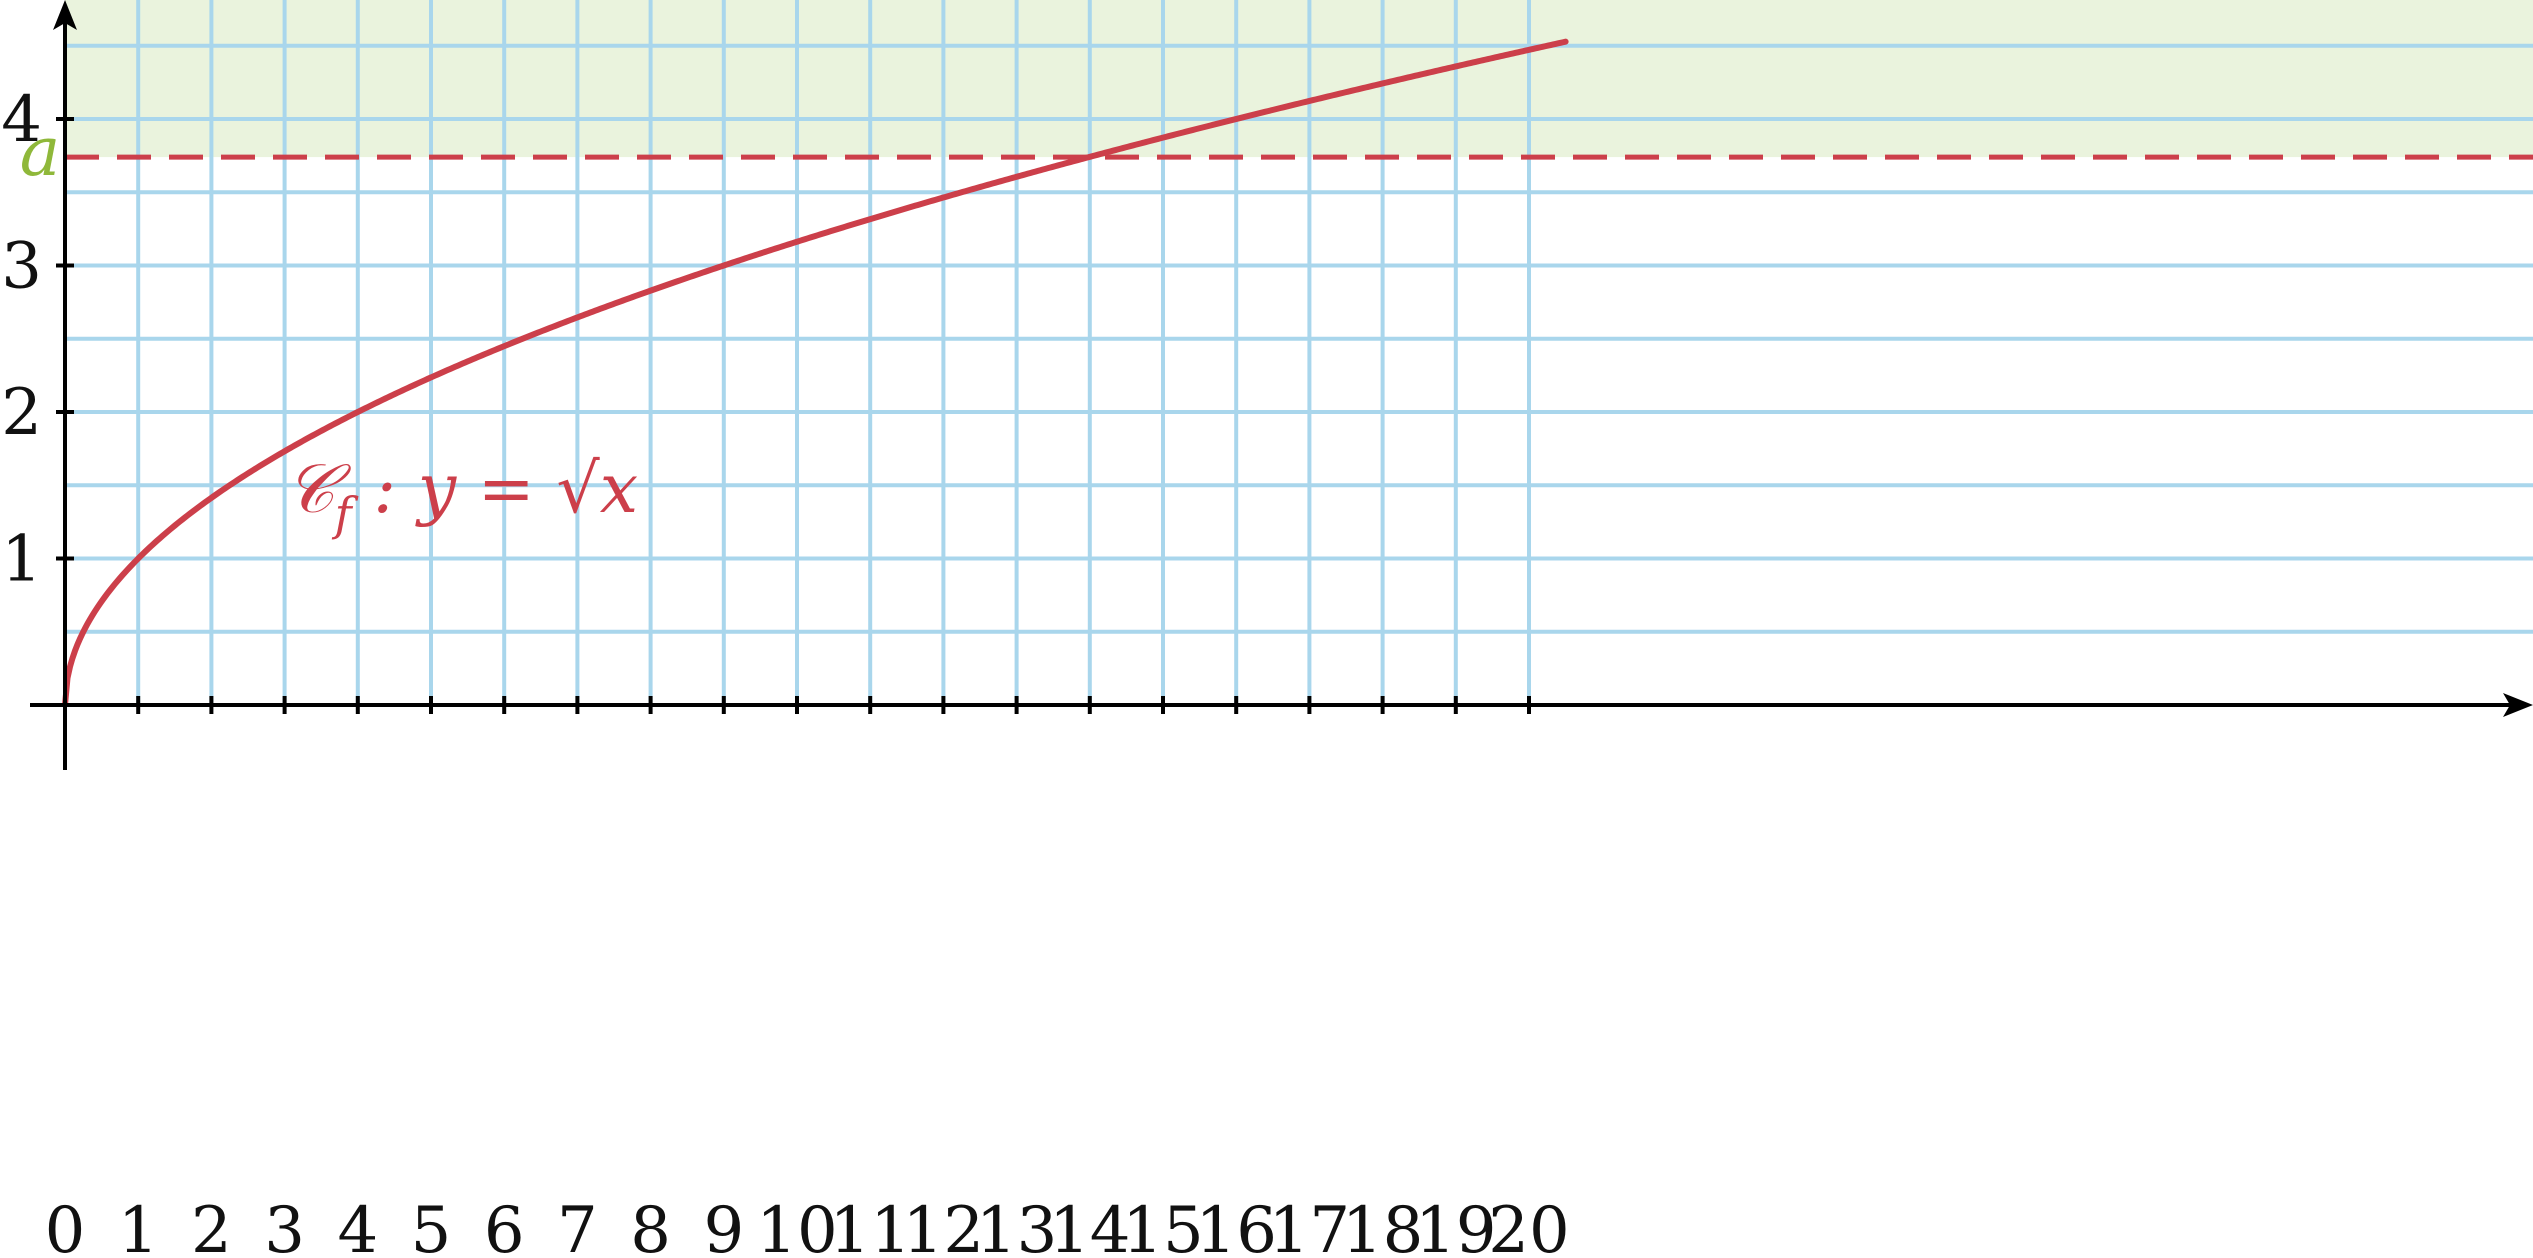 The width and height of the screenshot is (2533, 1258). Describe the element at coordinates (1309, 1226) in the screenshot. I see `x-tick-label: 17` at that location.